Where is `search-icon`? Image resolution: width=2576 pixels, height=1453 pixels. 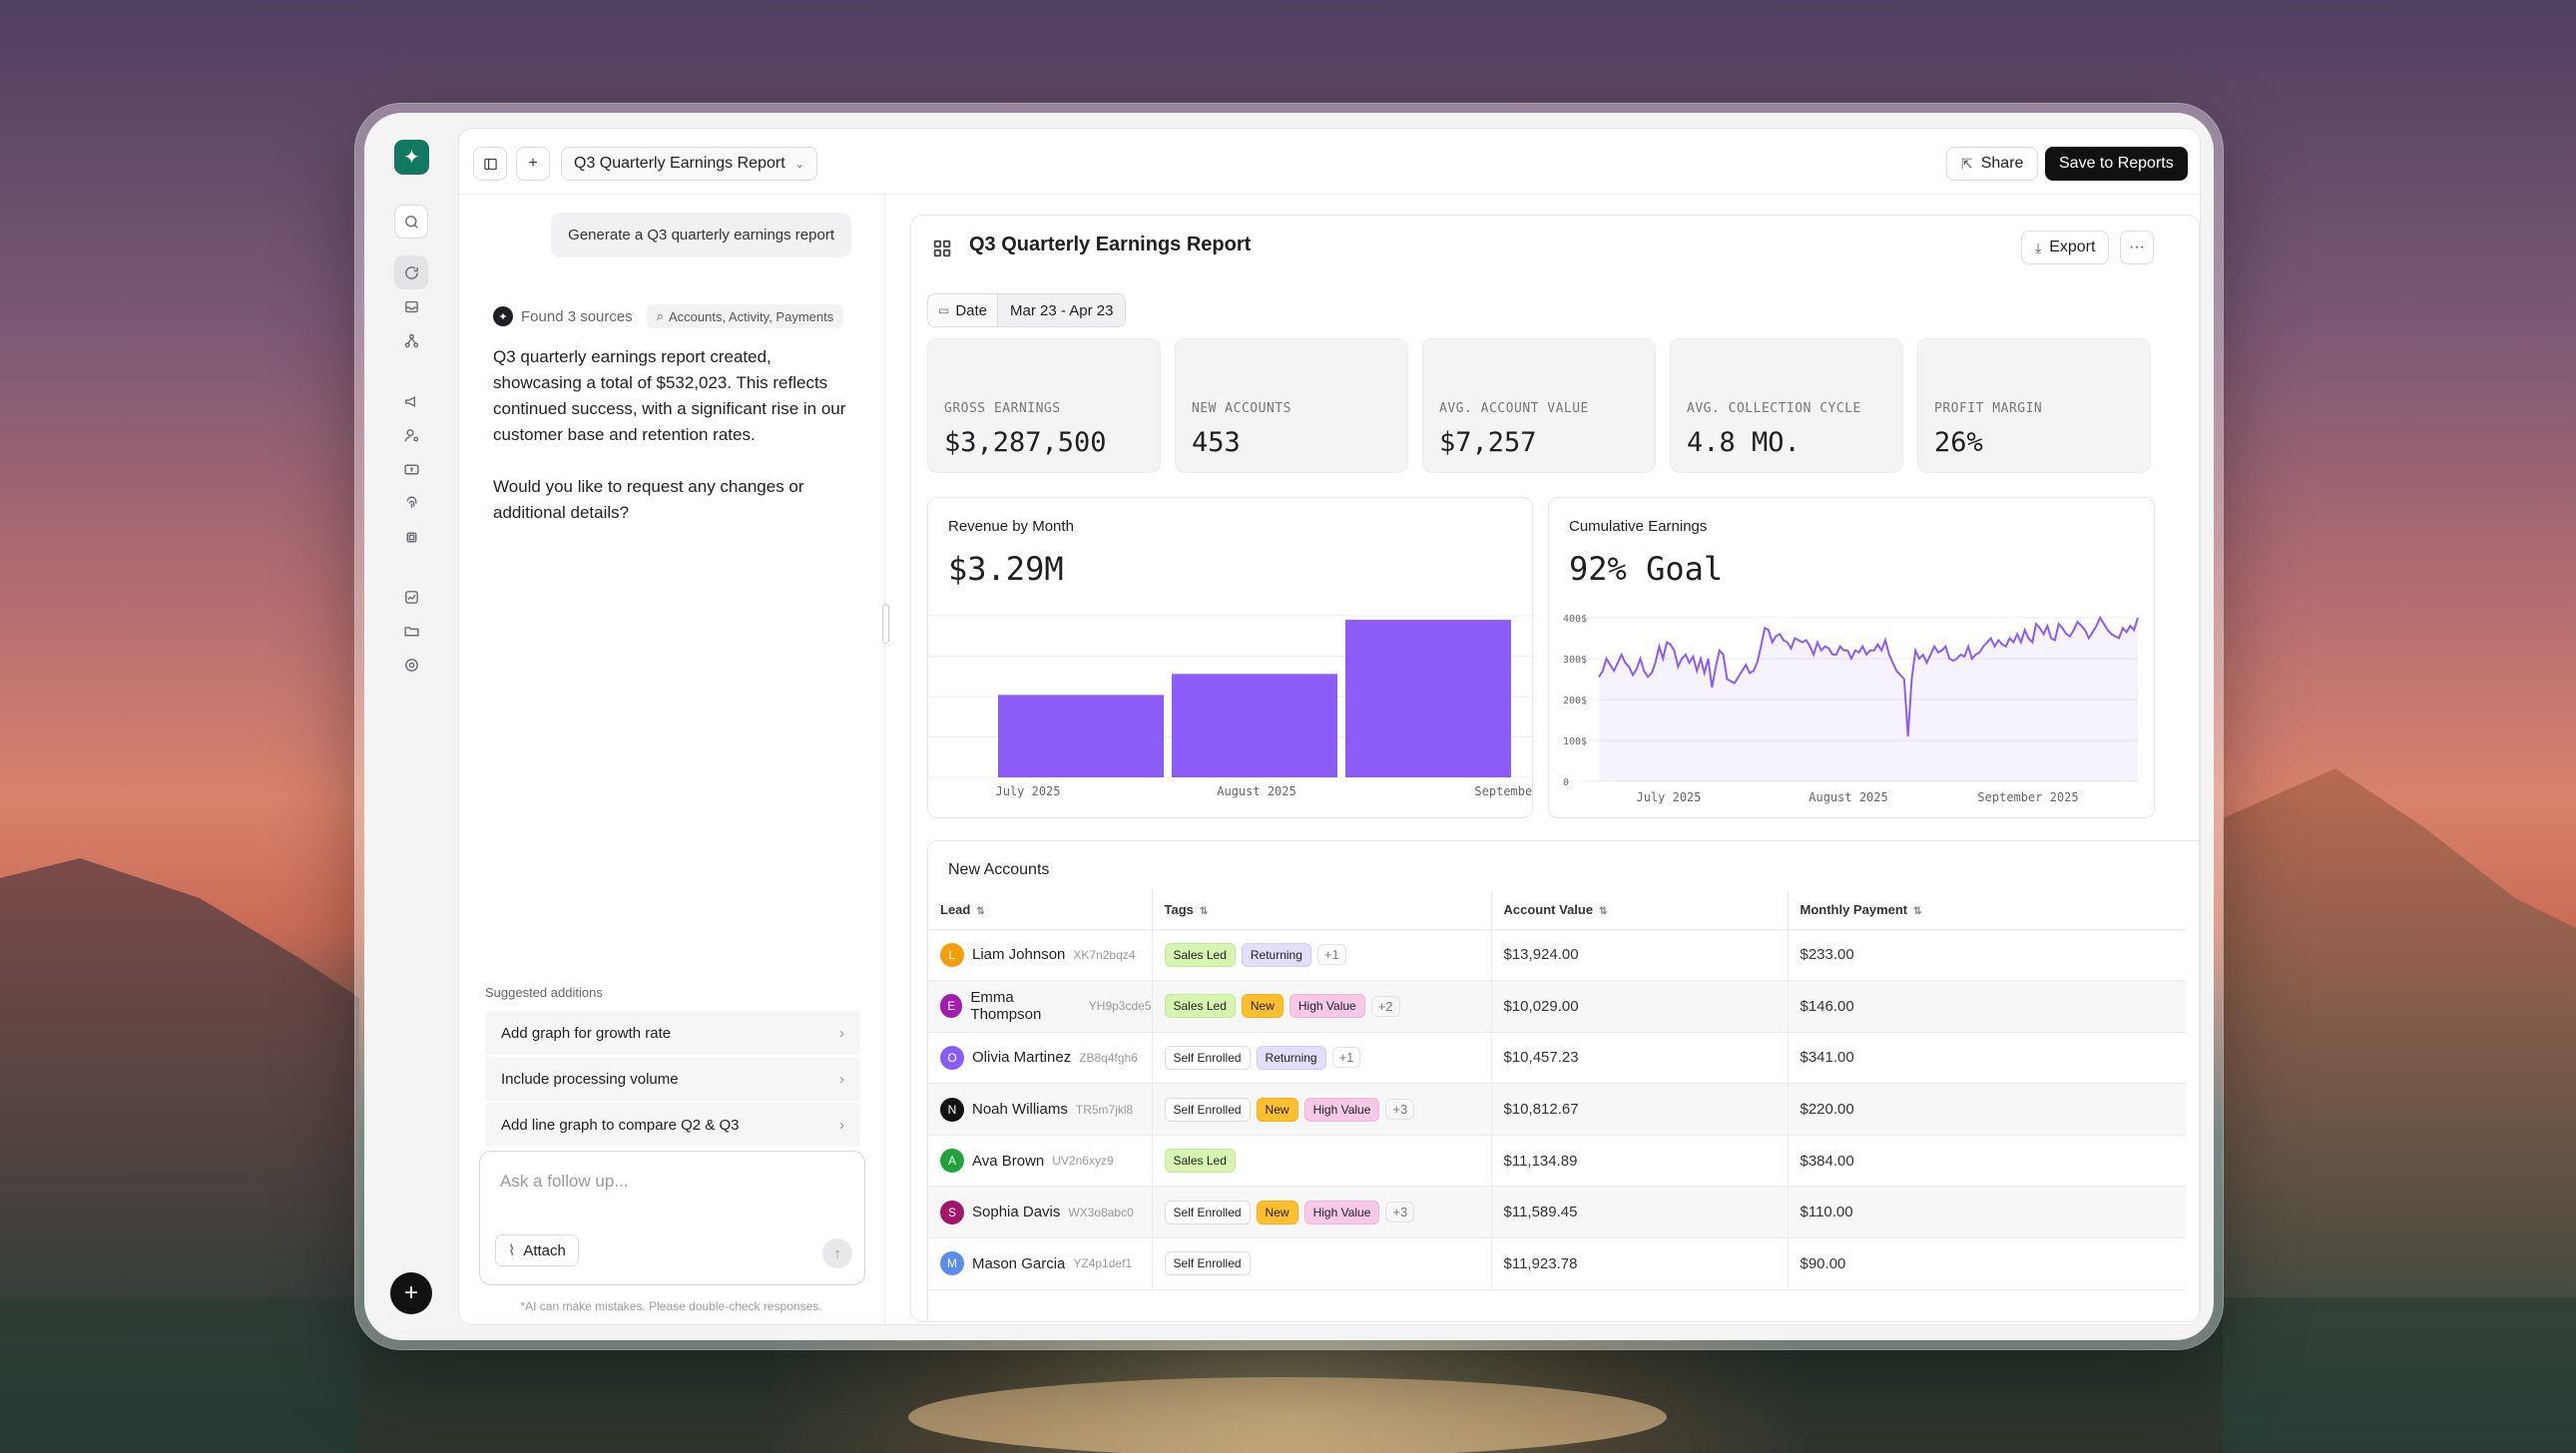 search-icon is located at coordinates (411, 222).